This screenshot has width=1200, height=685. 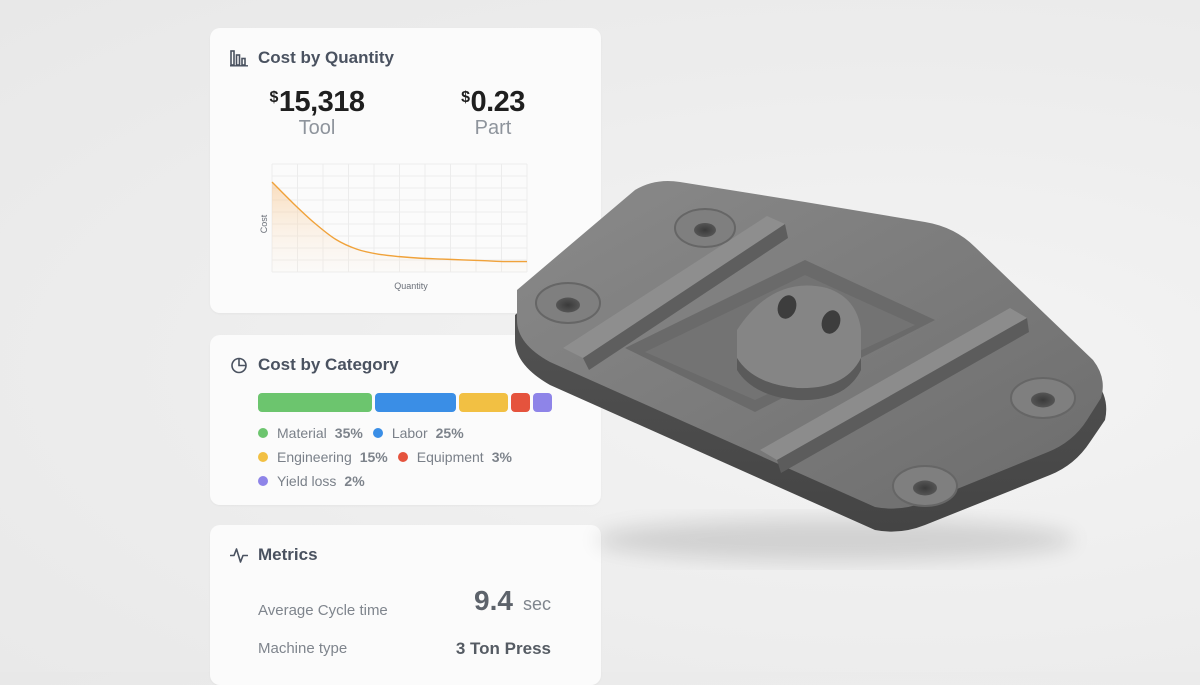 What do you see at coordinates (411, 286) in the screenshot?
I see `chart-x-axis-label: Quantity` at bounding box center [411, 286].